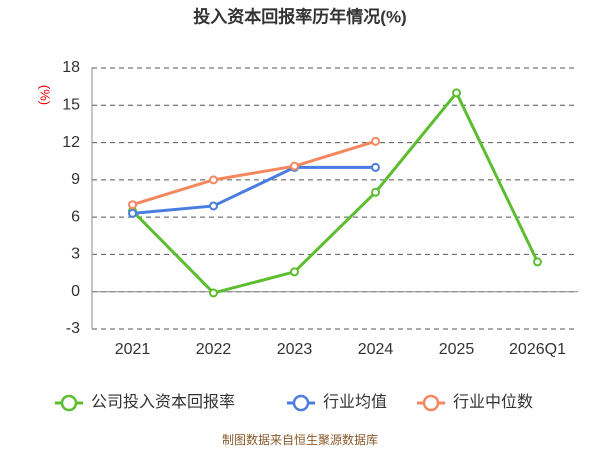 The width and height of the screenshot is (600, 450). Describe the element at coordinates (537, 349) in the screenshot. I see `x-tick-label: 2026Q1` at that location.